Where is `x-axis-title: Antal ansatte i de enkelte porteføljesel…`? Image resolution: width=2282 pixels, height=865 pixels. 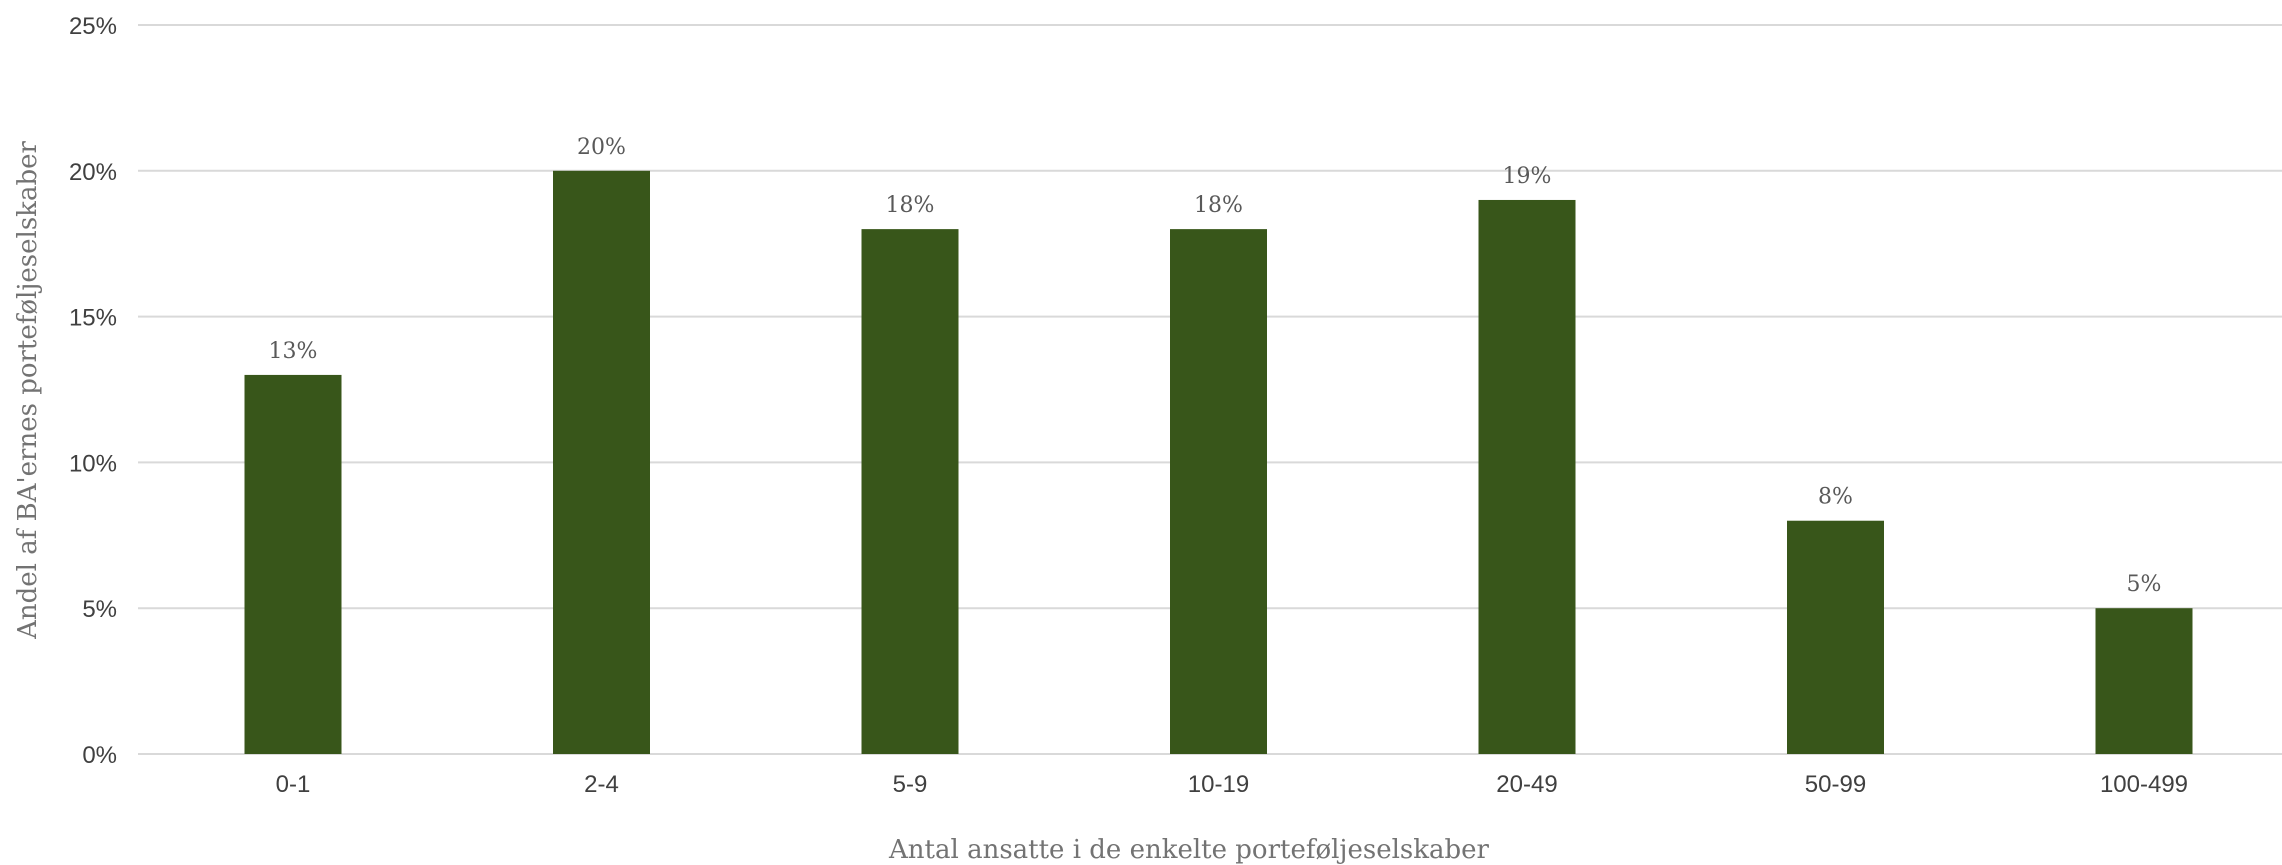
x-axis-title: Antal ansatte i de enkelte porteføljesel… is located at coordinates (1189, 850).